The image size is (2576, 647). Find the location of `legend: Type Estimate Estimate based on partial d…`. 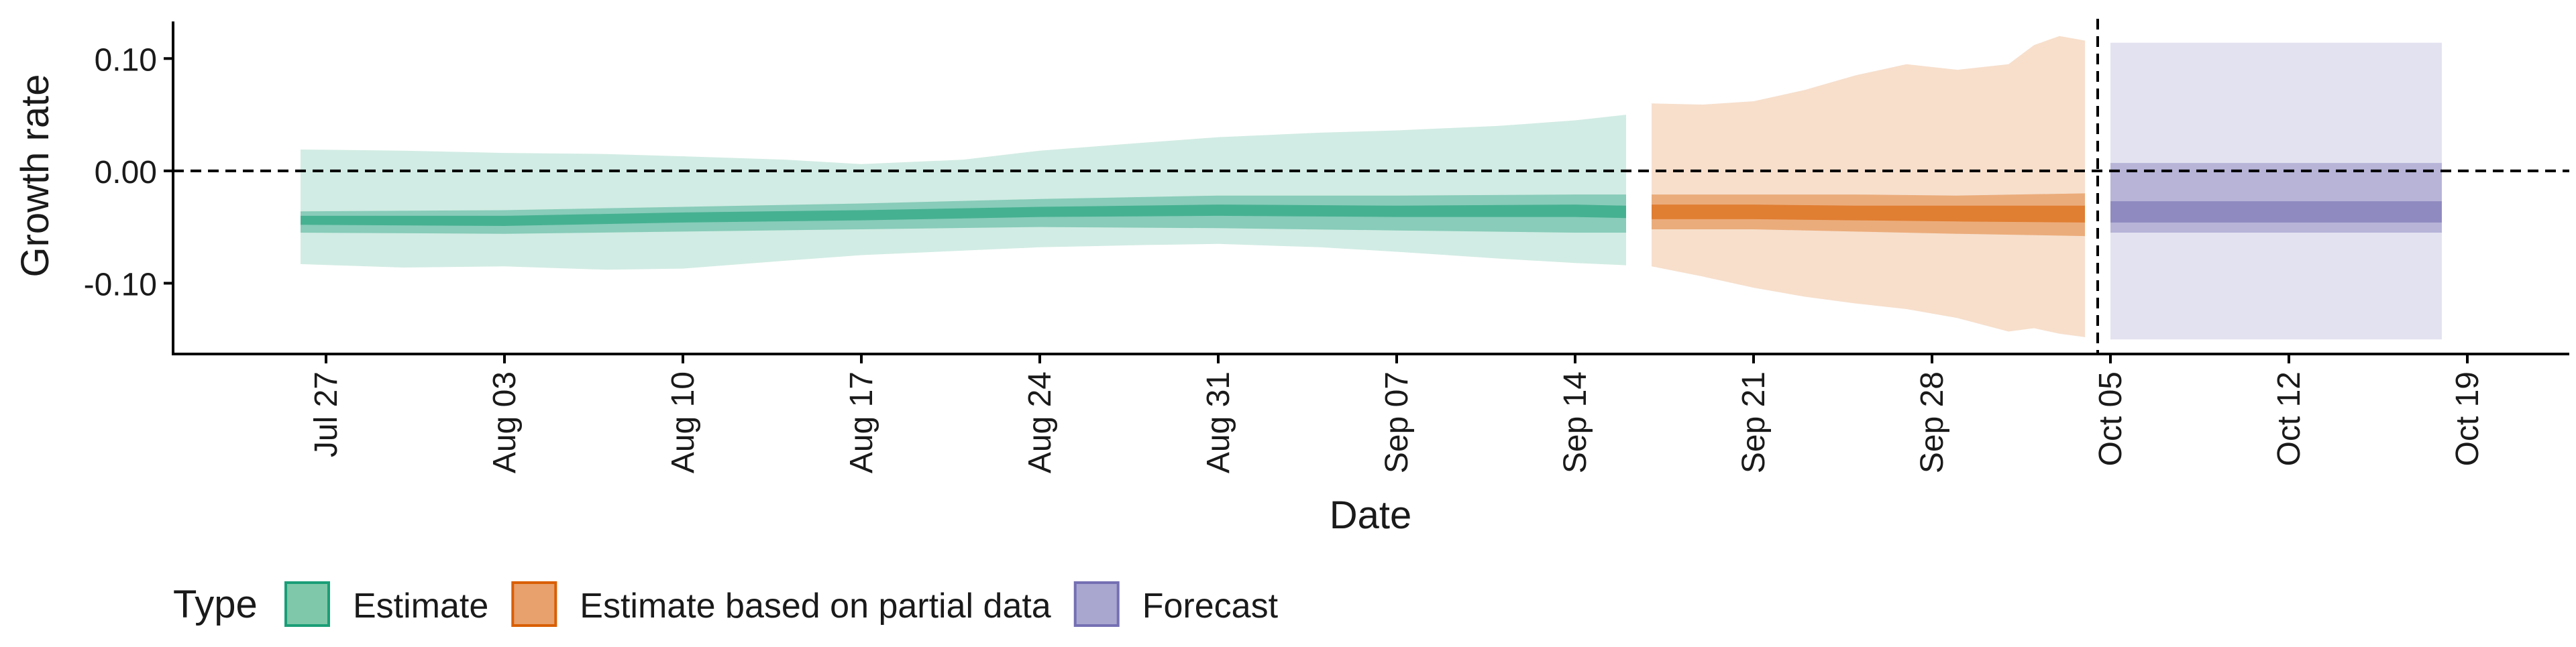

legend: Type Estimate Estimate based on partial d… is located at coordinates (726, 604).